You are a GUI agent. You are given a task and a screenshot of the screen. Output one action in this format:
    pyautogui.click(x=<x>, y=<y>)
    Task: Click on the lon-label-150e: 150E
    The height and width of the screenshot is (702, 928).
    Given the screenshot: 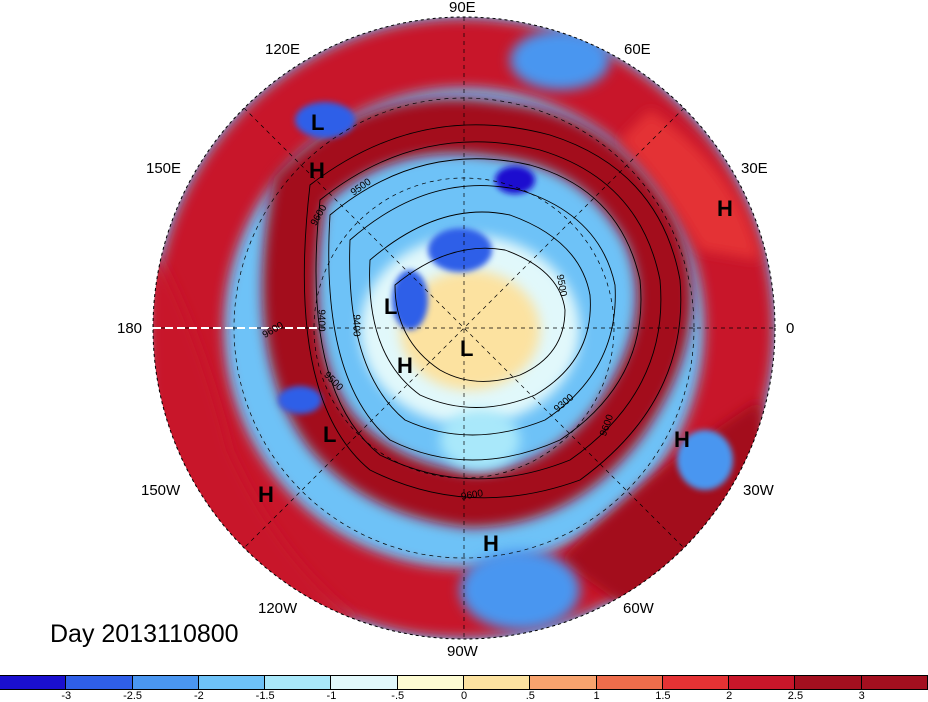 What is the action you would take?
    pyautogui.click(x=164, y=168)
    